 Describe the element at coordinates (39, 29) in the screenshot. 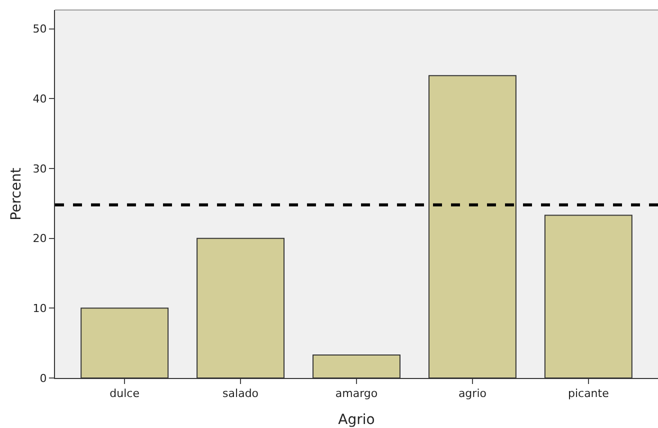

I see `y-tick-label: 50` at that location.